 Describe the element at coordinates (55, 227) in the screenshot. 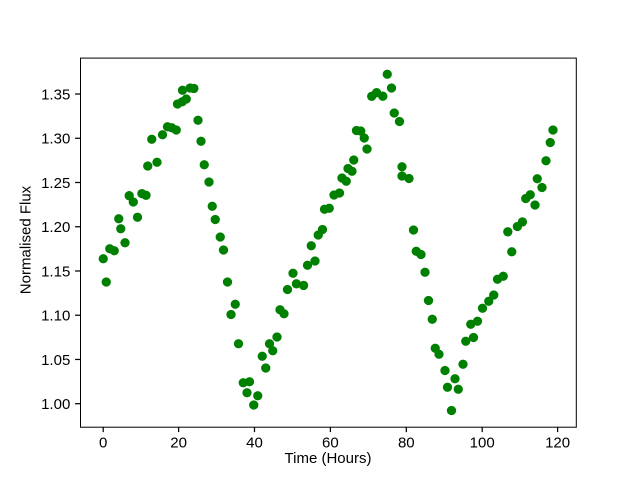

I see `svg-text: 1.20` at that location.